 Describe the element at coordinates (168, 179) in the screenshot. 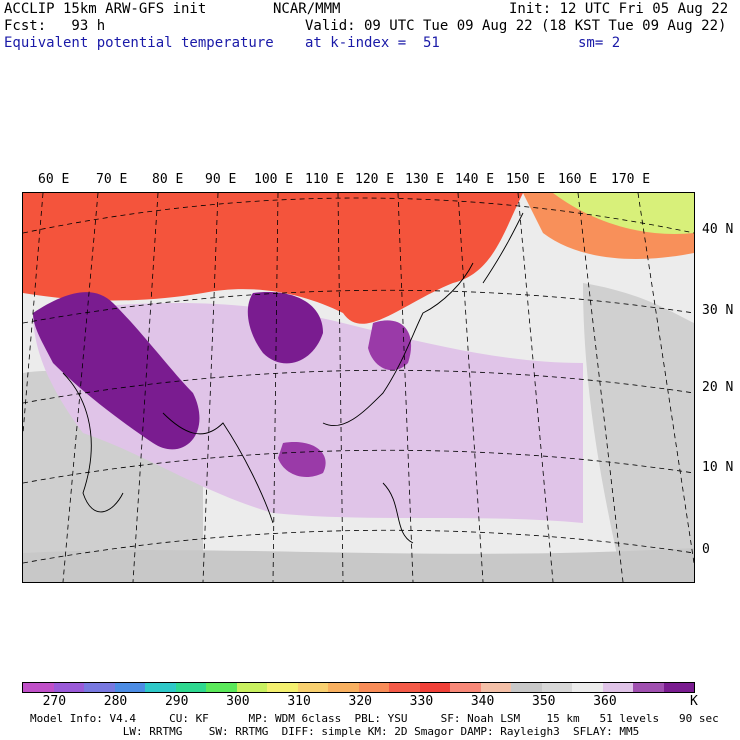

I see `lon-label: 80 E` at that location.